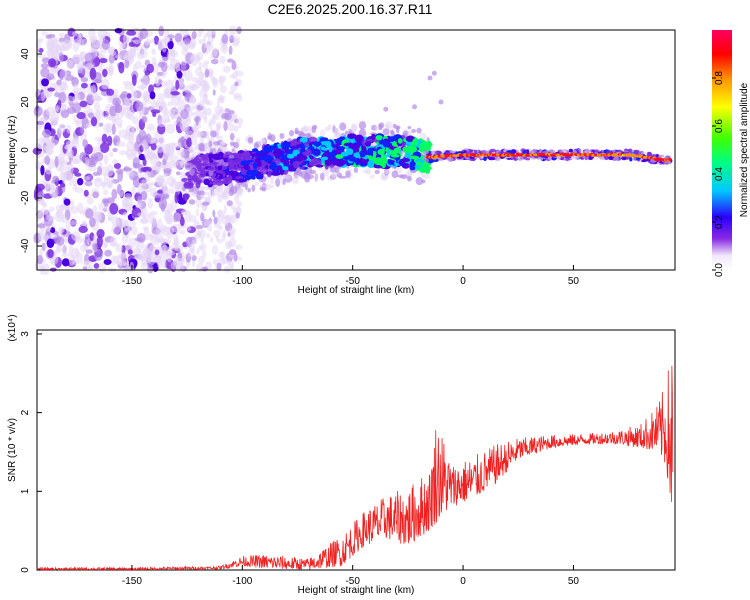 This screenshot has width=750, height=600. Describe the element at coordinates (242, 281) in the screenshot. I see `x-tick-label: -100` at that location.